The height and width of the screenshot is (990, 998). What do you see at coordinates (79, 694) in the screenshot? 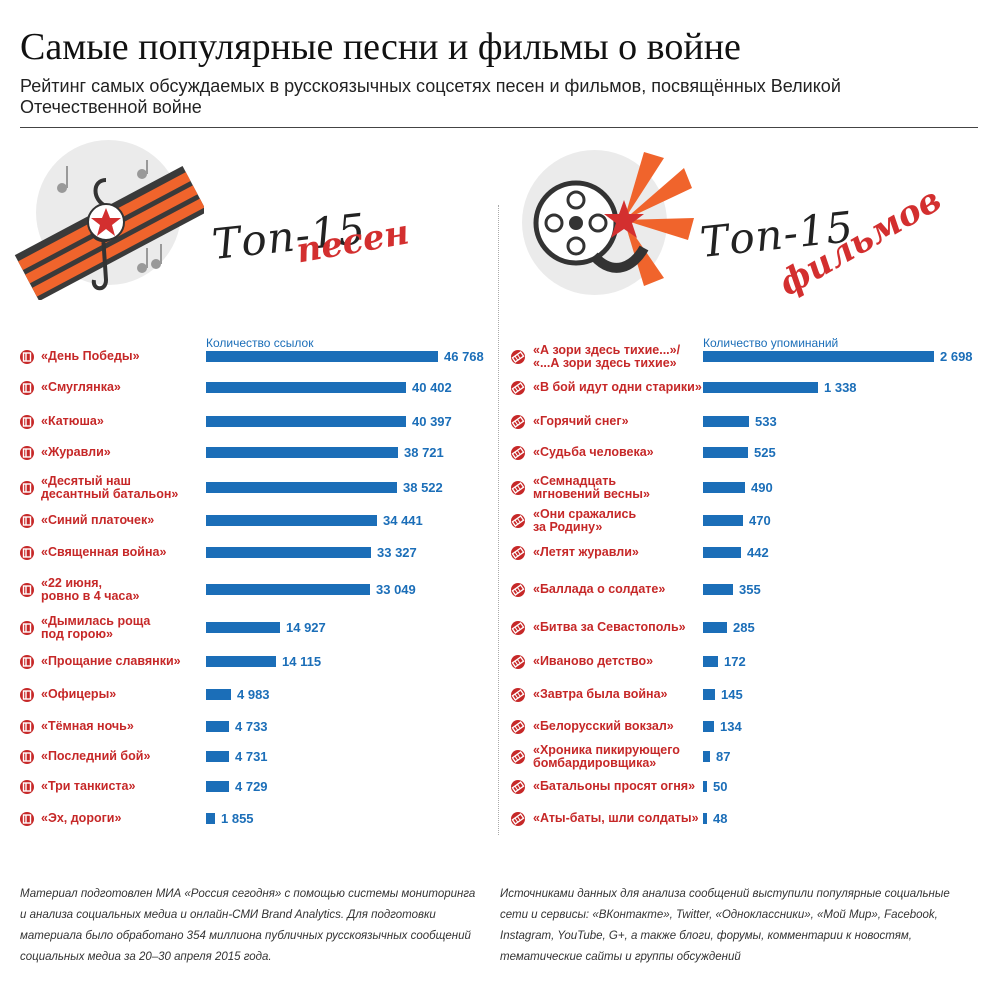
I see `bar-category-label: «Офицеры»` at bounding box center [79, 694].